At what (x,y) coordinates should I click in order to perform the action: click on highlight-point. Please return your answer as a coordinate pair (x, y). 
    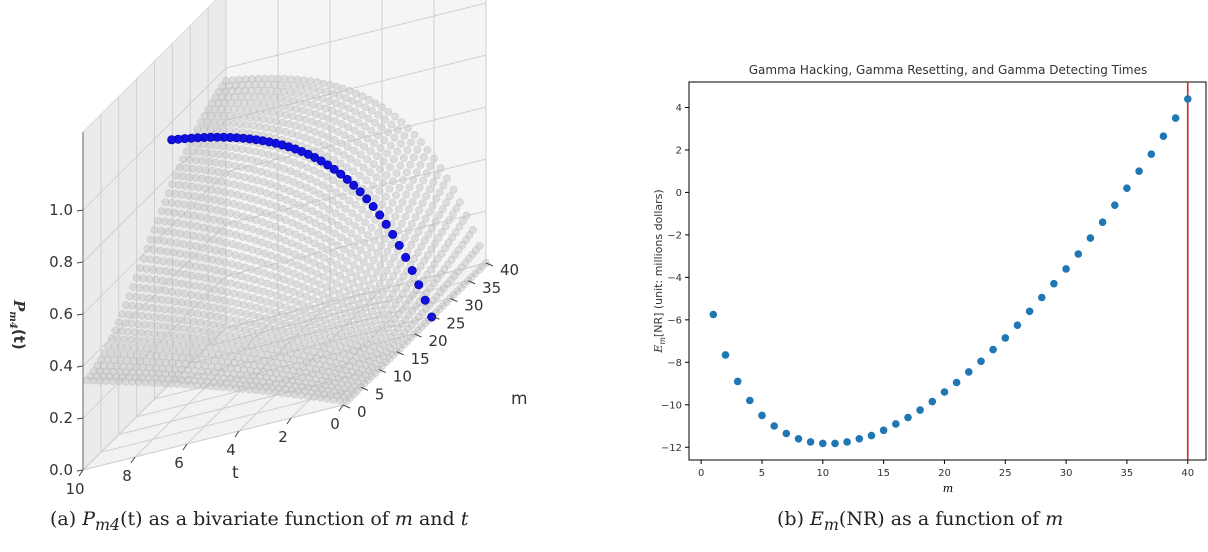
    Looking at the image, I should click on (354, 185).